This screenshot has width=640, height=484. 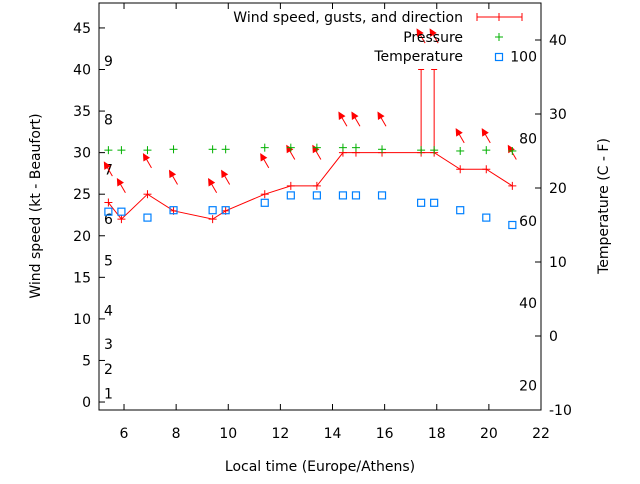 What do you see at coordinates (108, 312) in the screenshot?
I see `beaufort-label: 4` at bounding box center [108, 312].